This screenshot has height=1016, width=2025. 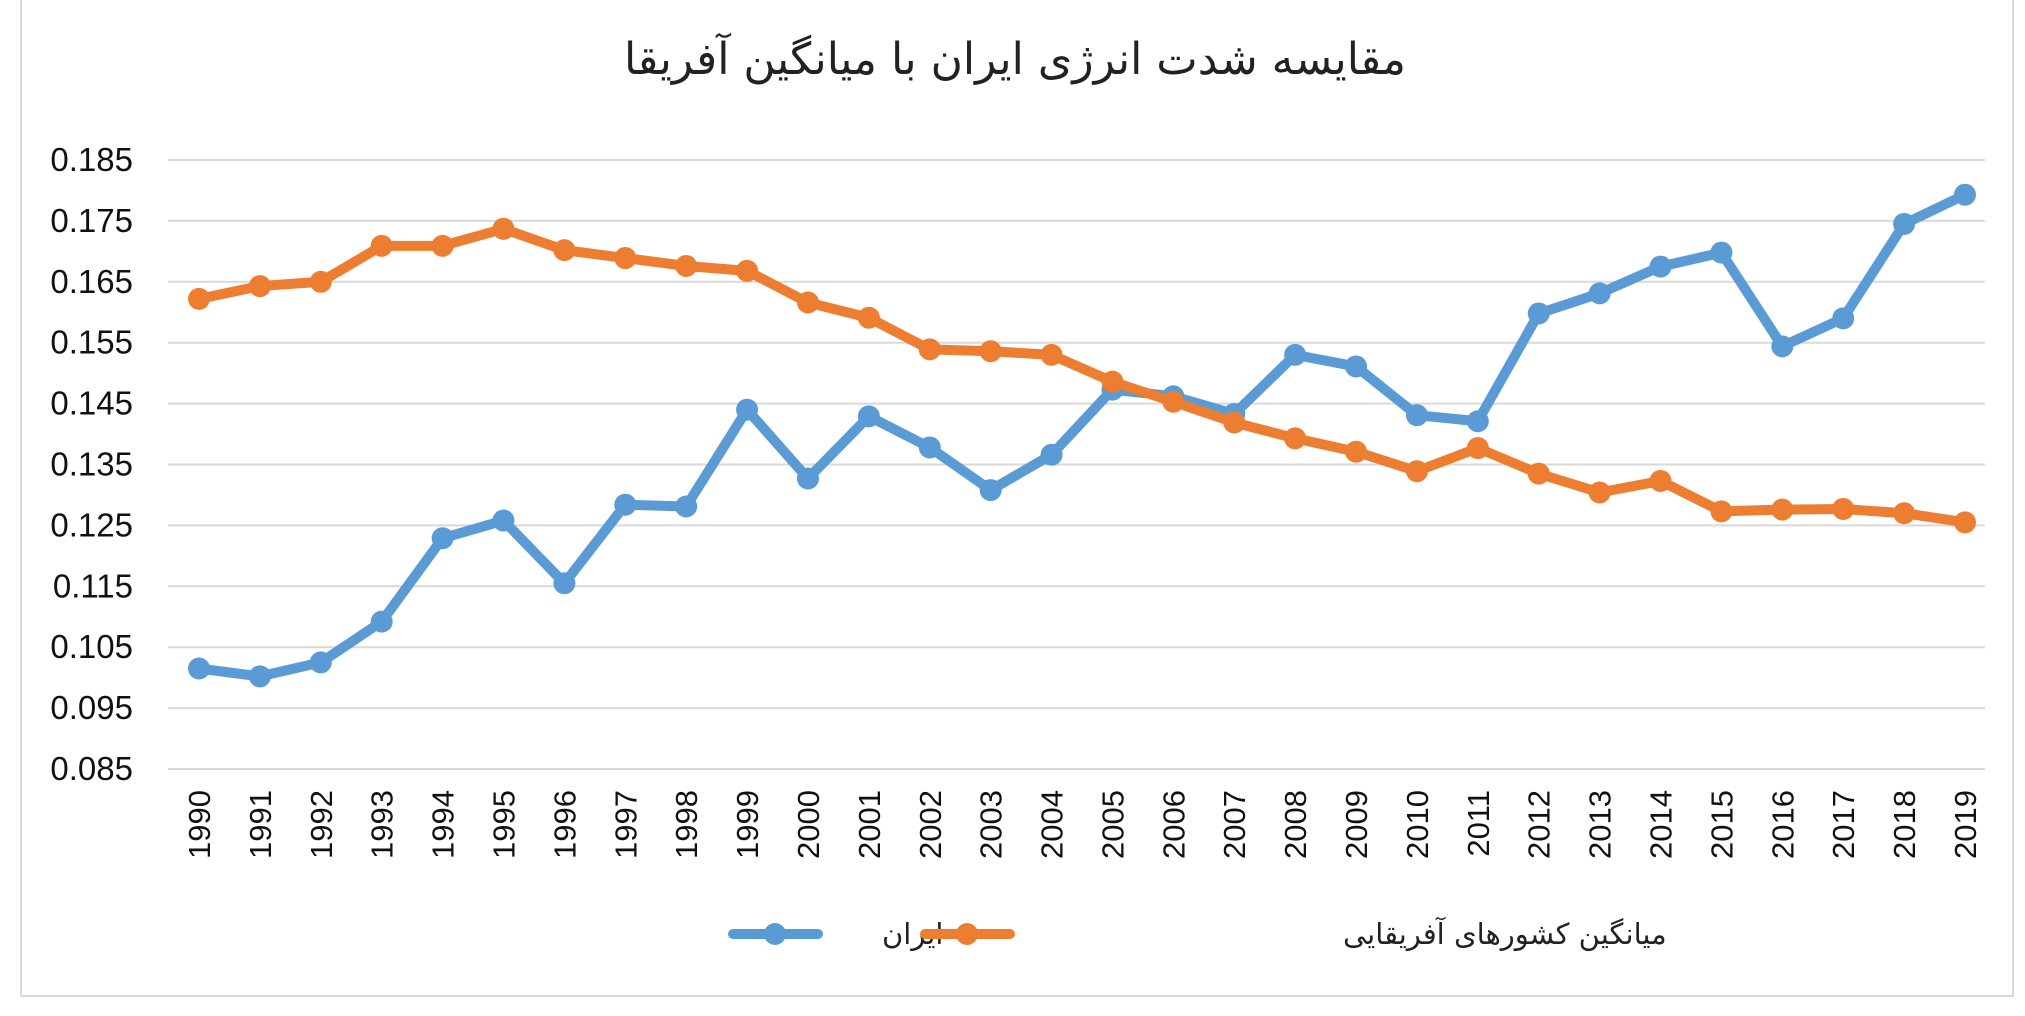 I want to click on x-tick-label: 2006, so click(x=1173, y=824).